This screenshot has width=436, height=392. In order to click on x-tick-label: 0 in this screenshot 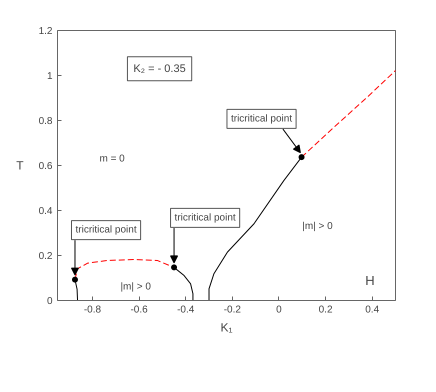, I will do `click(279, 310)`.